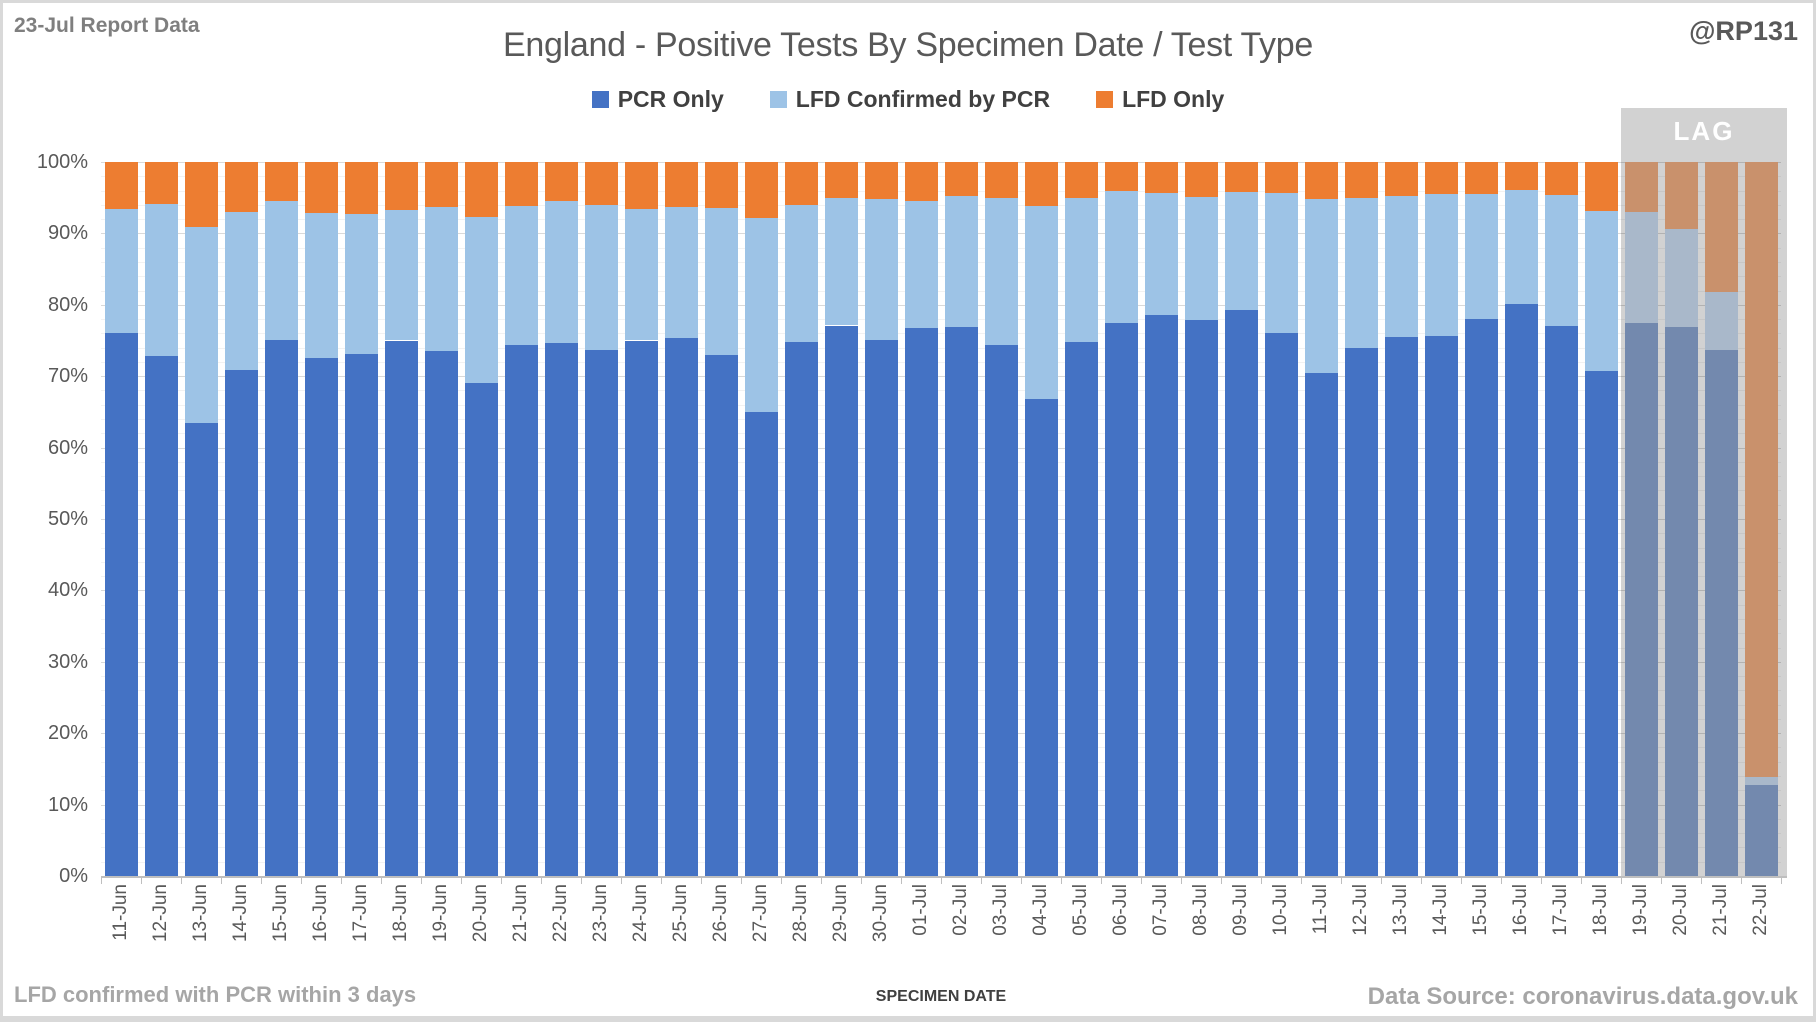 The height and width of the screenshot is (1022, 1816). What do you see at coordinates (360, 913) in the screenshot?
I see `x-axis-label: 17-Jun` at bounding box center [360, 913].